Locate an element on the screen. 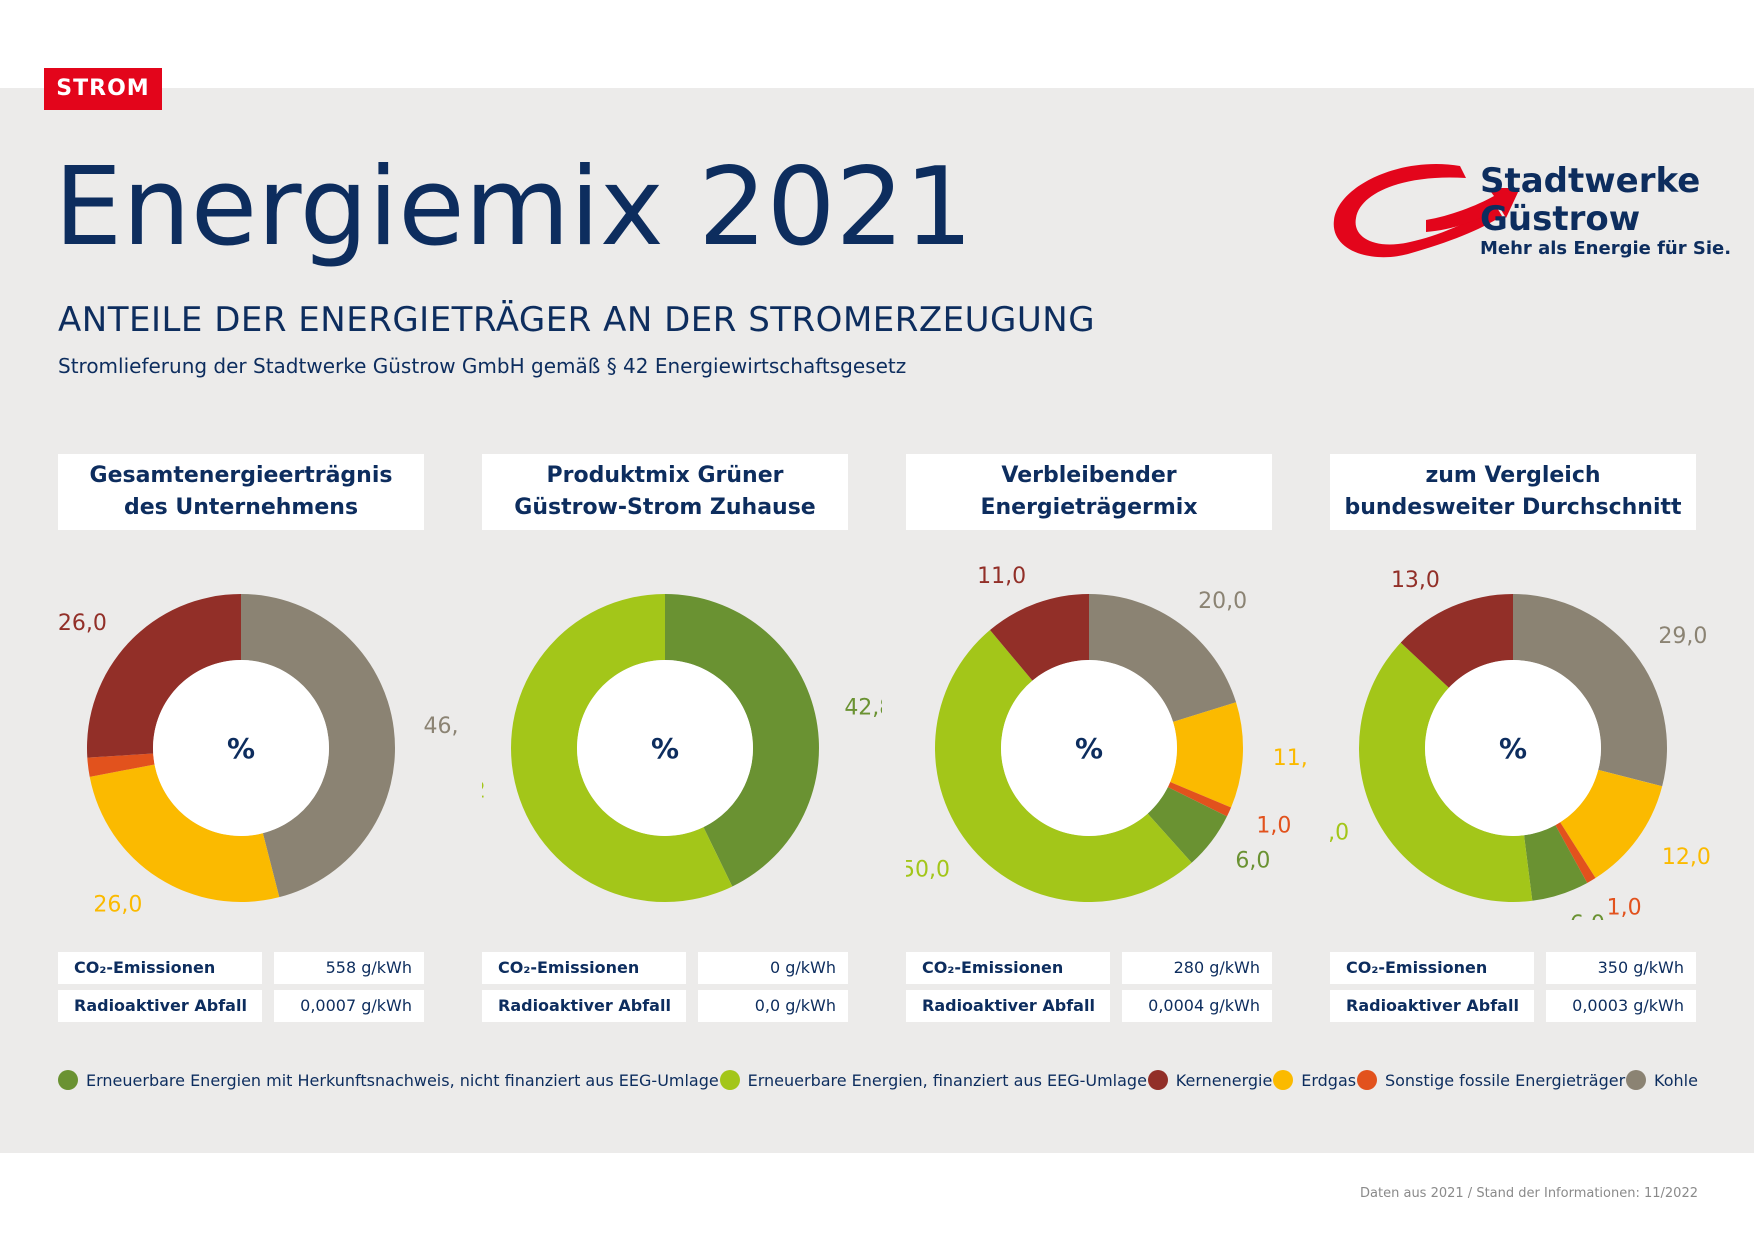  stat-value: 280 g/kWh is located at coordinates (1197, 968).